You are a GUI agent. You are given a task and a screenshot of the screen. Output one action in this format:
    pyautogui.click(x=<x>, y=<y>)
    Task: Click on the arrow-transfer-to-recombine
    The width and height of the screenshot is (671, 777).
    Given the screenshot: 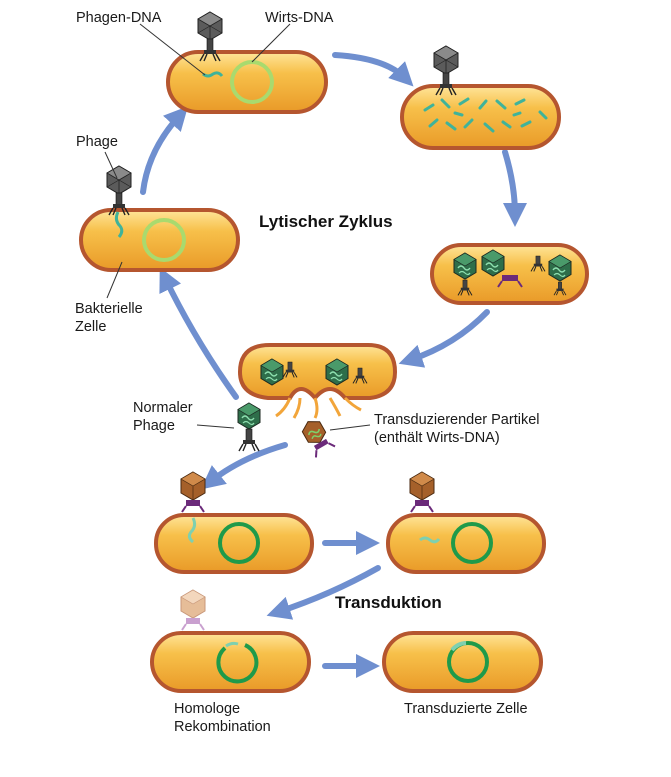 What is the action you would take?
    pyautogui.click(x=323, y=592)
    